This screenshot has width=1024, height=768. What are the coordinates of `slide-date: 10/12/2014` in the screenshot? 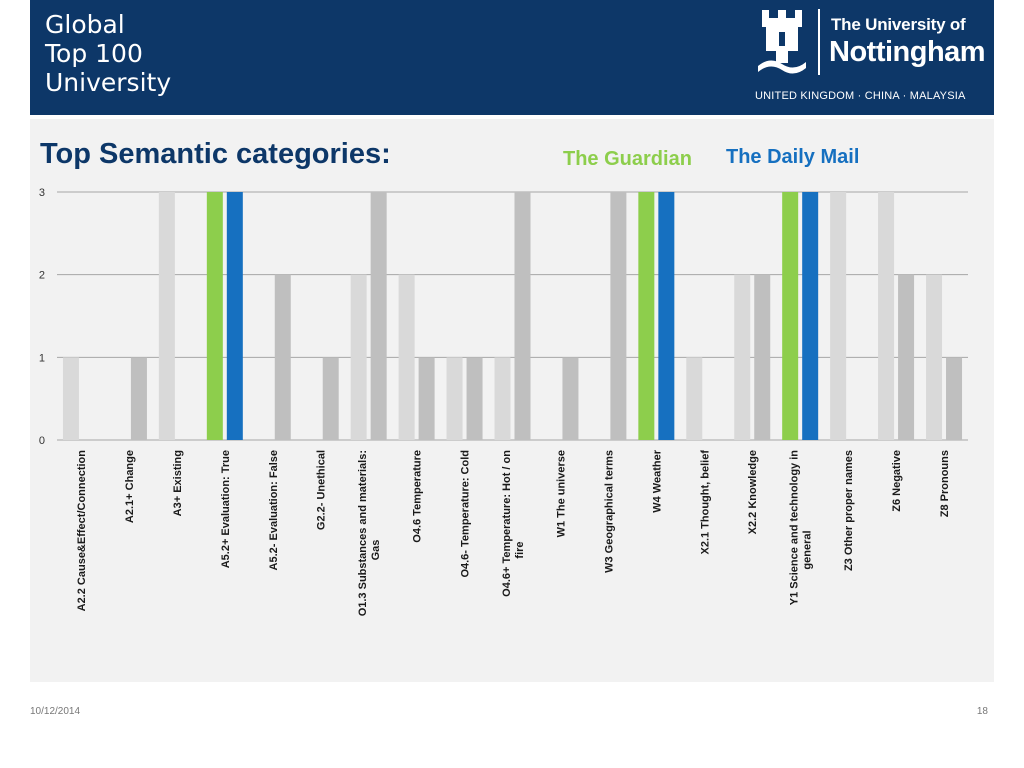 It's located at (55, 711).